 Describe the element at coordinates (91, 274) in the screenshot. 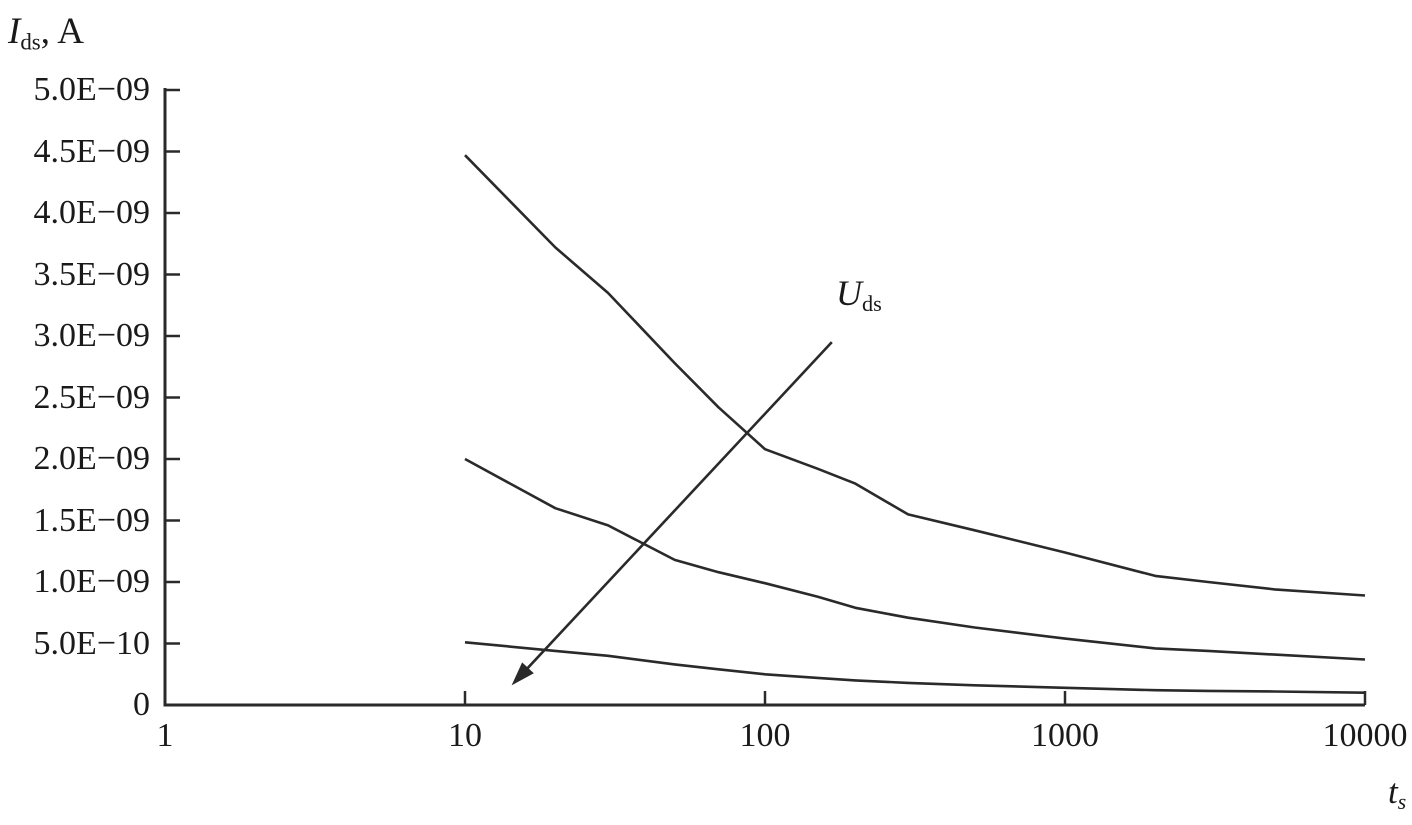

I see `y-tick-label: 3.5E−09` at that location.